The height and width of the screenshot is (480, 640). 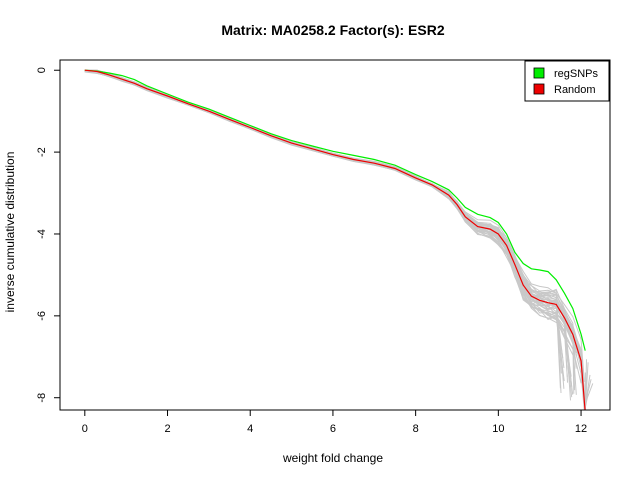 I want to click on x-tick-label: 12, so click(x=581, y=429).